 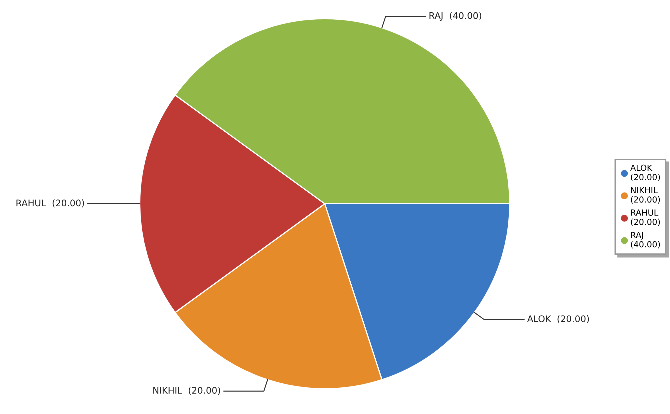 What do you see at coordinates (456, 16) in the screenshot?
I see `category-label: RAJ (40.00)` at bounding box center [456, 16].